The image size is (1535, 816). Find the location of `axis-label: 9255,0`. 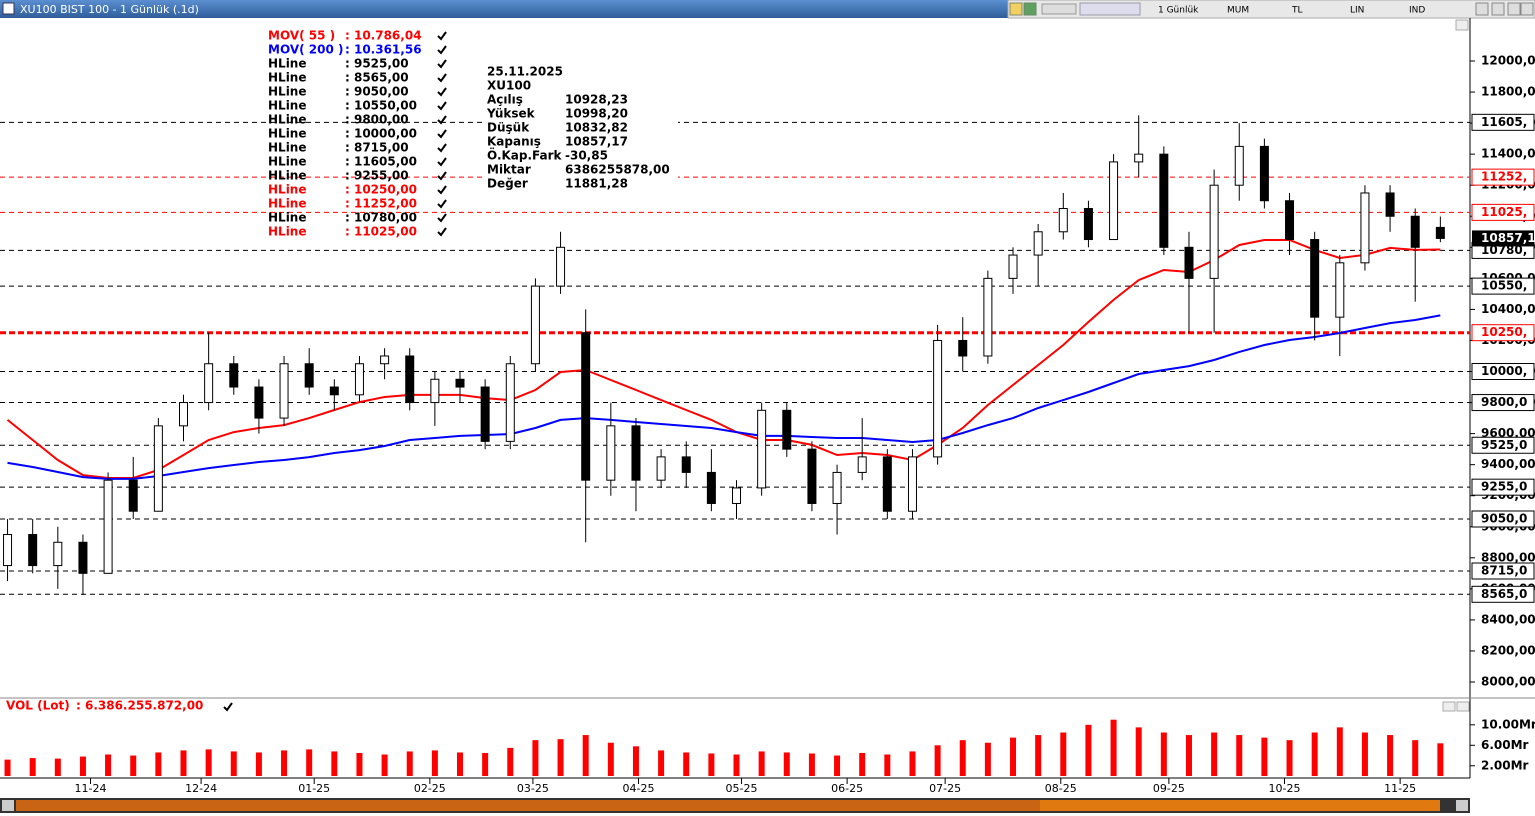

axis-label: 9255,0 is located at coordinates (1504, 487).